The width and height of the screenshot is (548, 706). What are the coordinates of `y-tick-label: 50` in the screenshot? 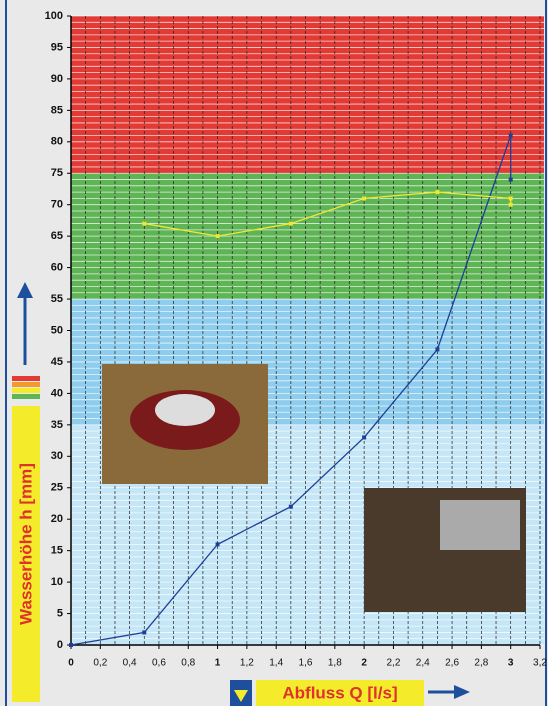 It's located at (57, 330).